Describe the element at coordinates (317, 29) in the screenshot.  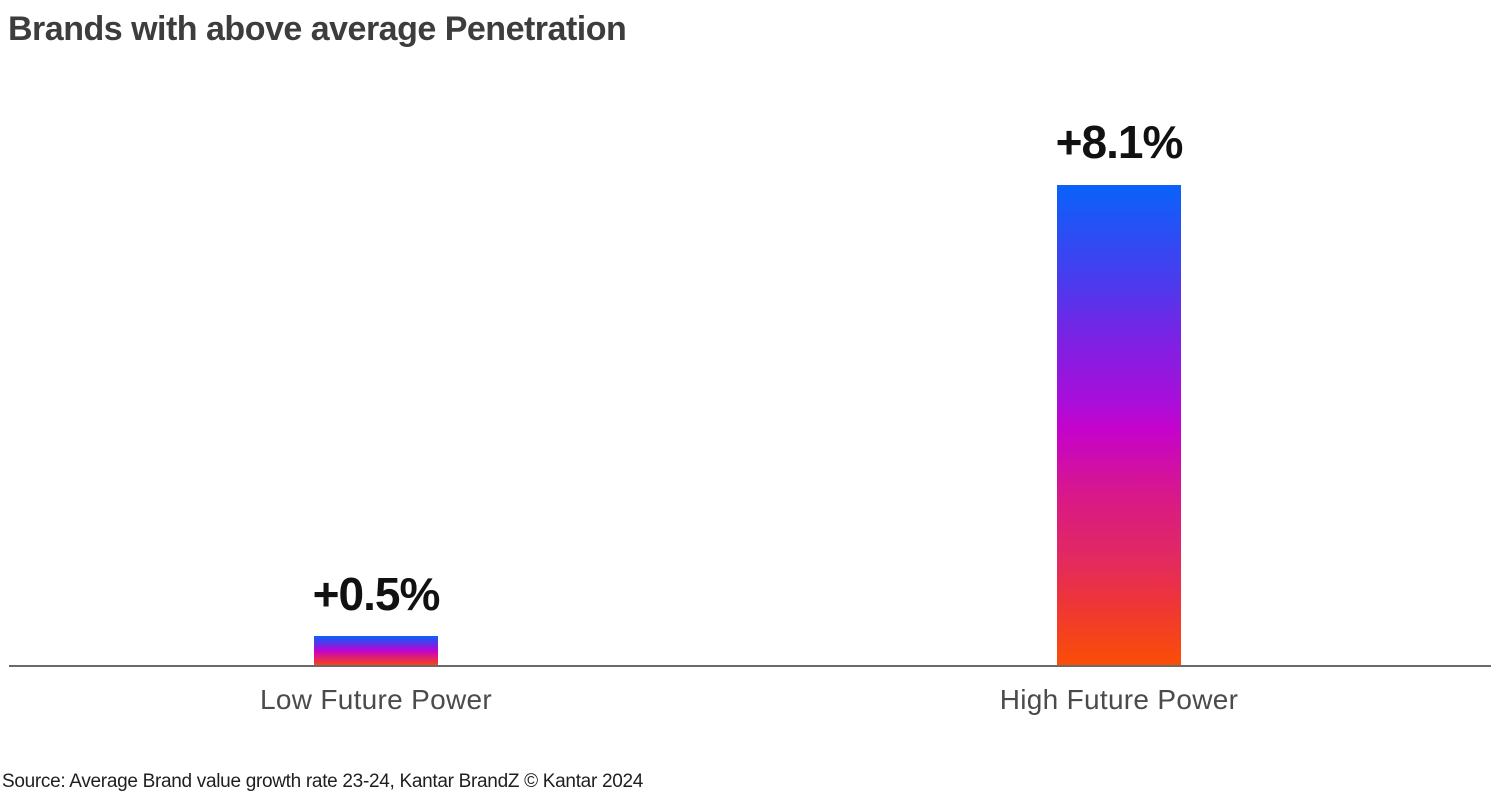
I see `chart-title: Brands with above average Penetration` at that location.